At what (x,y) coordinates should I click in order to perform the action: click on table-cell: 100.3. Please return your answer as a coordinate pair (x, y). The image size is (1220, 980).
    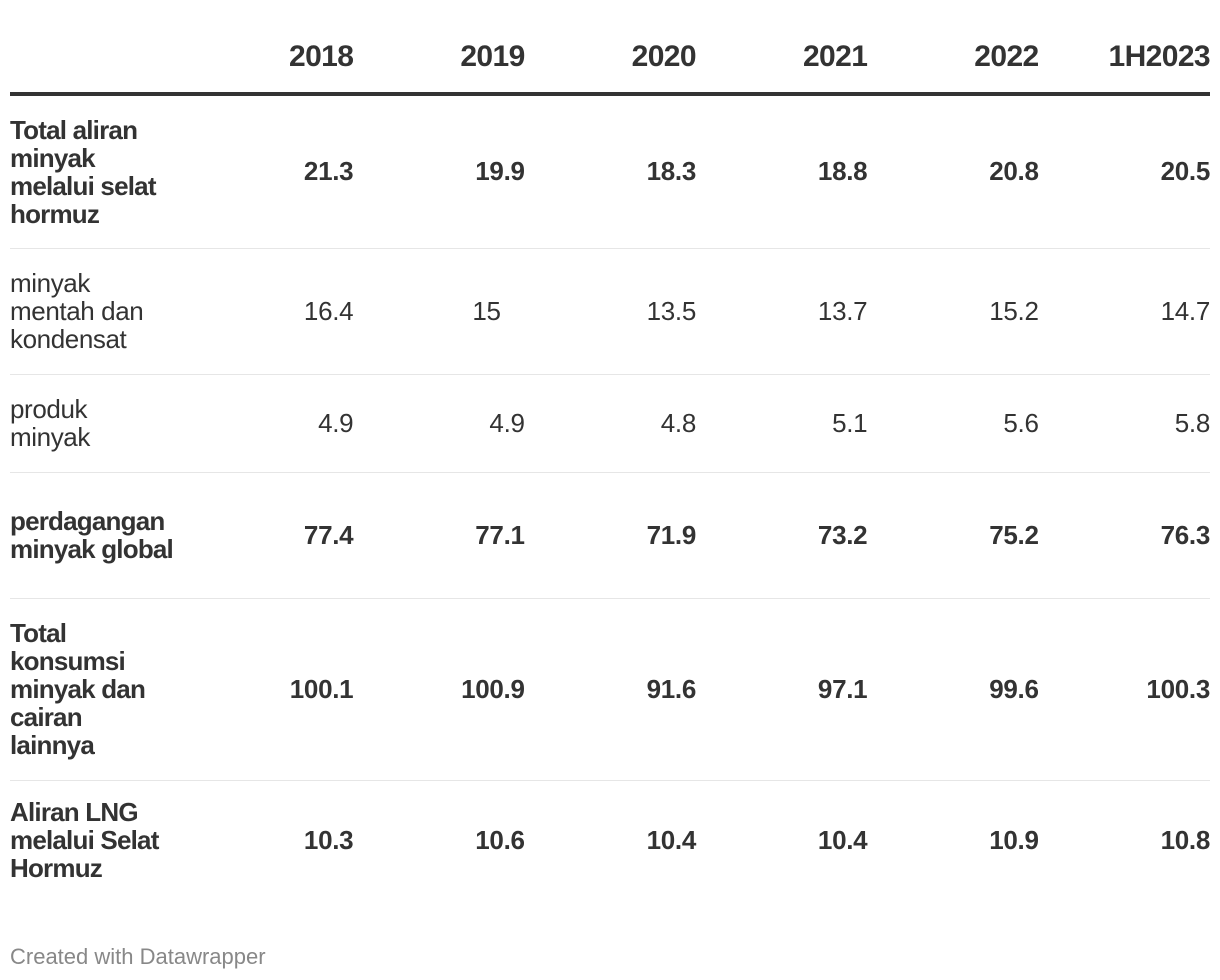
    Looking at the image, I should click on (1124, 689).